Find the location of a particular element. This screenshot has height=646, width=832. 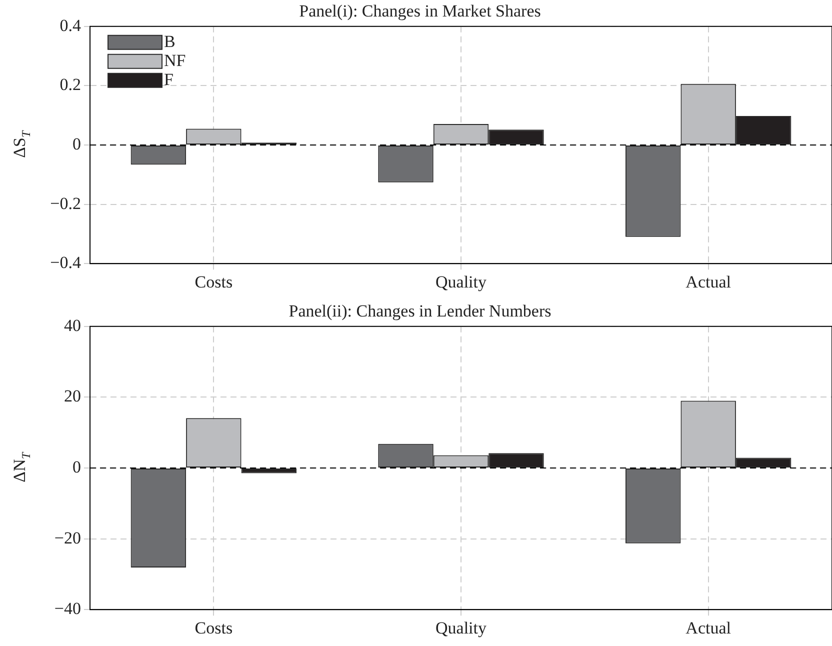

y-axis-title: ΔST is located at coordinates (21, 144).